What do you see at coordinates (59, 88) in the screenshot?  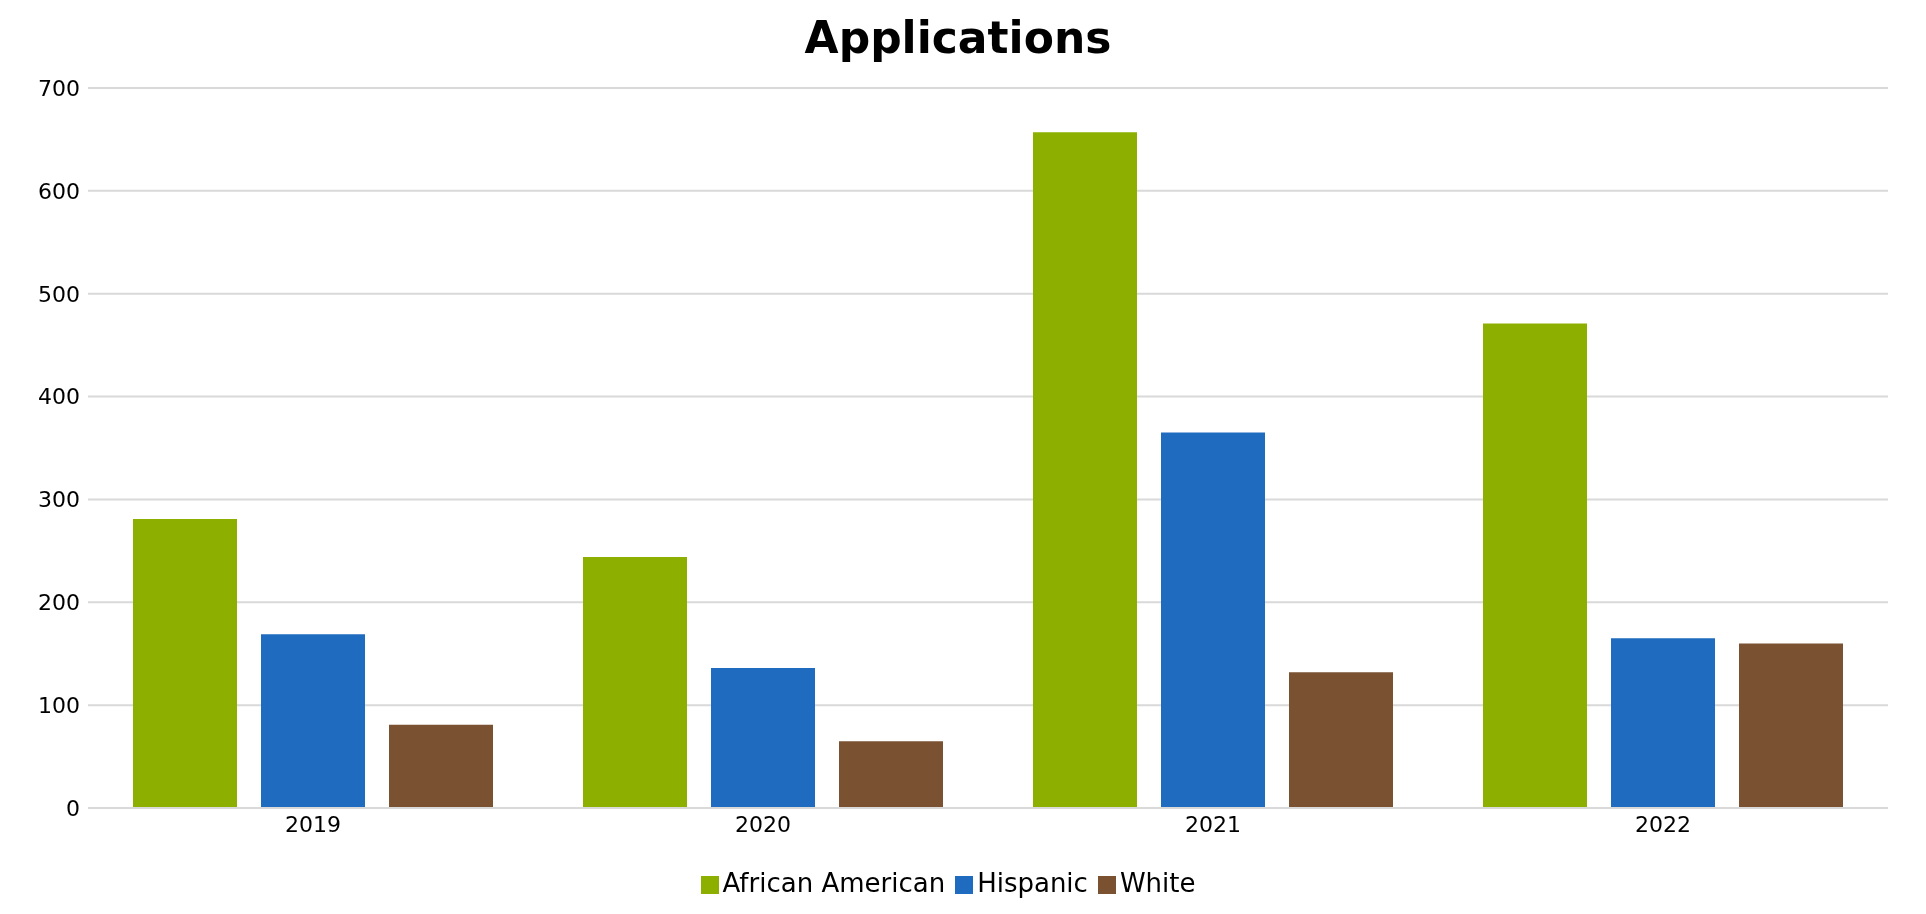 I see `y-tick-label: 700` at bounding box center [59, 88].